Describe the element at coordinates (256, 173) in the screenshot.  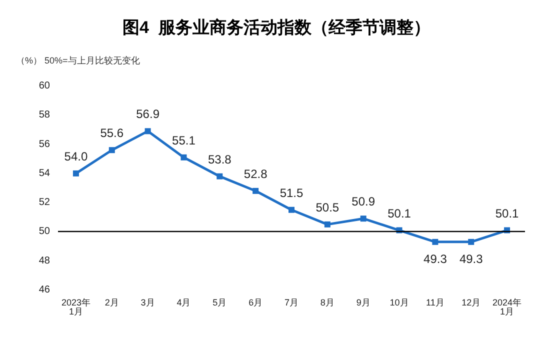
I see `data-label: 52.8` at that location.